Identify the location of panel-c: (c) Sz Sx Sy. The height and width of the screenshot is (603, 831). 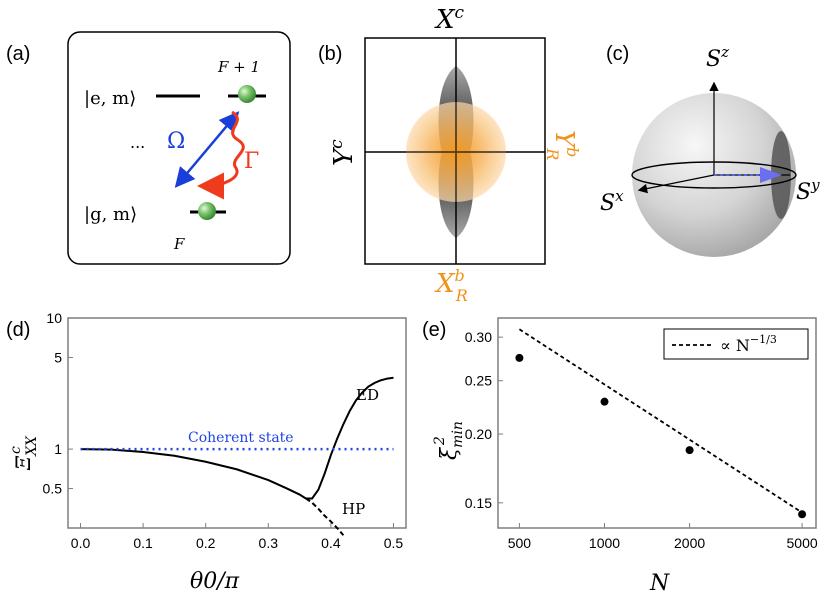
(710, 150).